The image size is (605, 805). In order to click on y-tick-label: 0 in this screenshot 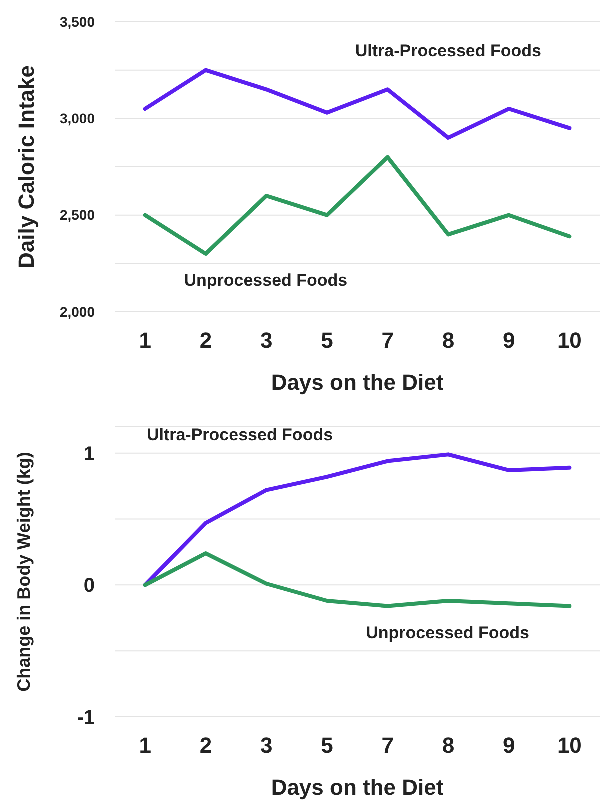, I will do `click(89, 586)`.